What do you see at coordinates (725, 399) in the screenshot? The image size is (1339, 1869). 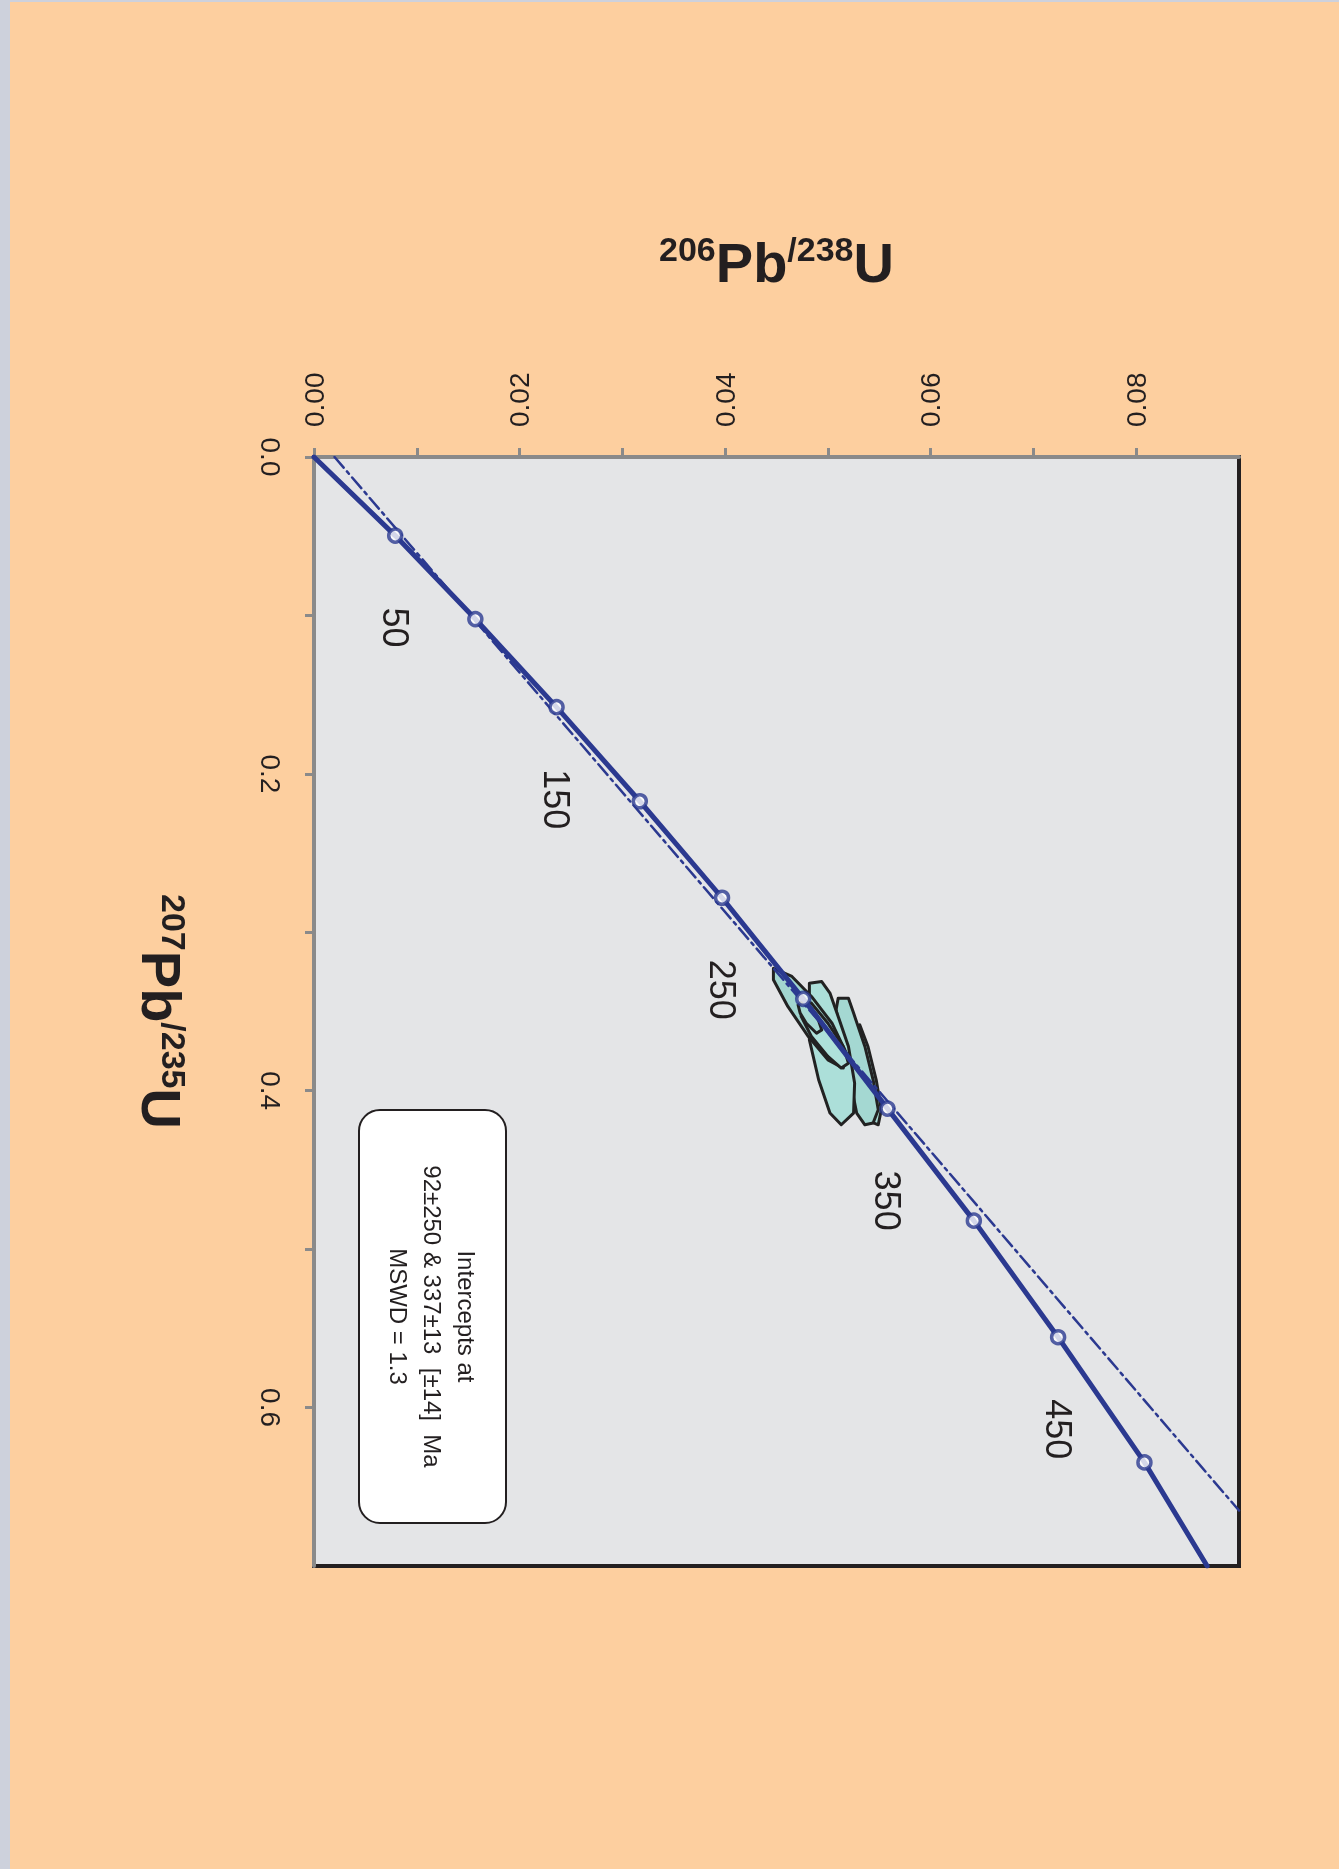 I see `x-tick-label: 0.04` at bounding box center [725, 399].